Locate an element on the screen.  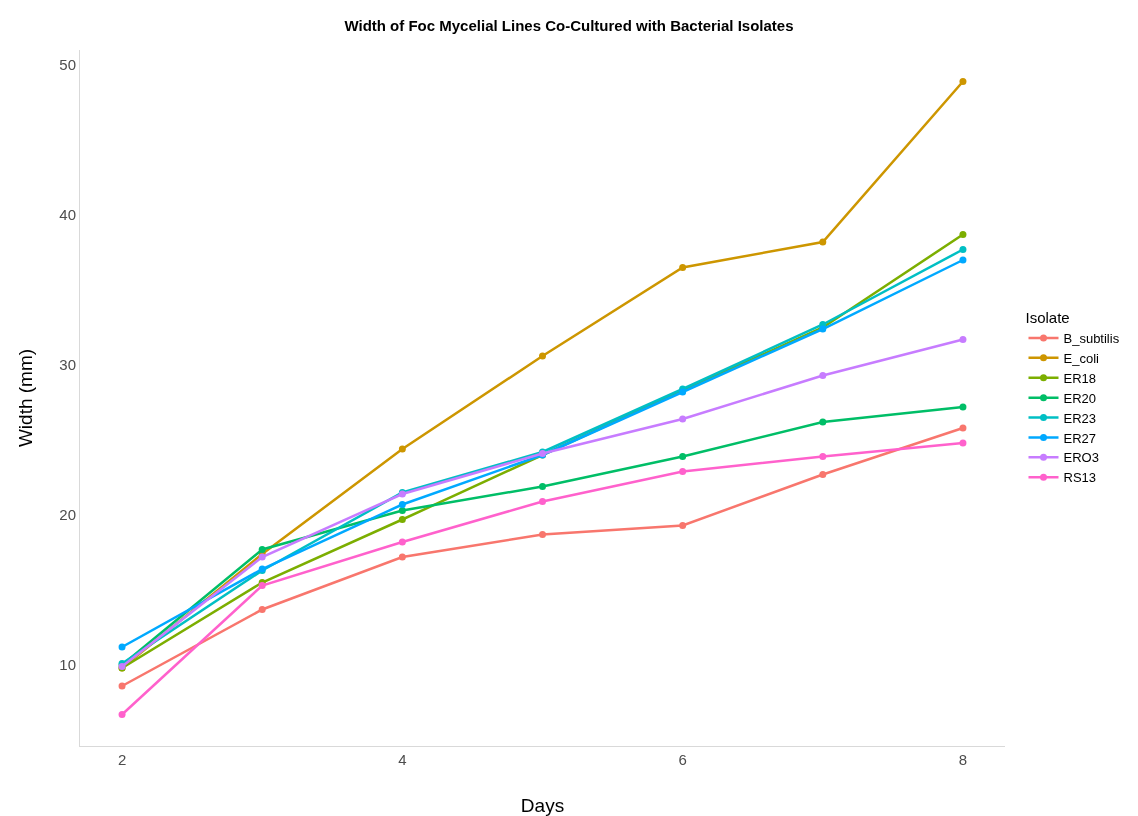
legend-label: B_subtilis is located at coordinates (1091, 339).